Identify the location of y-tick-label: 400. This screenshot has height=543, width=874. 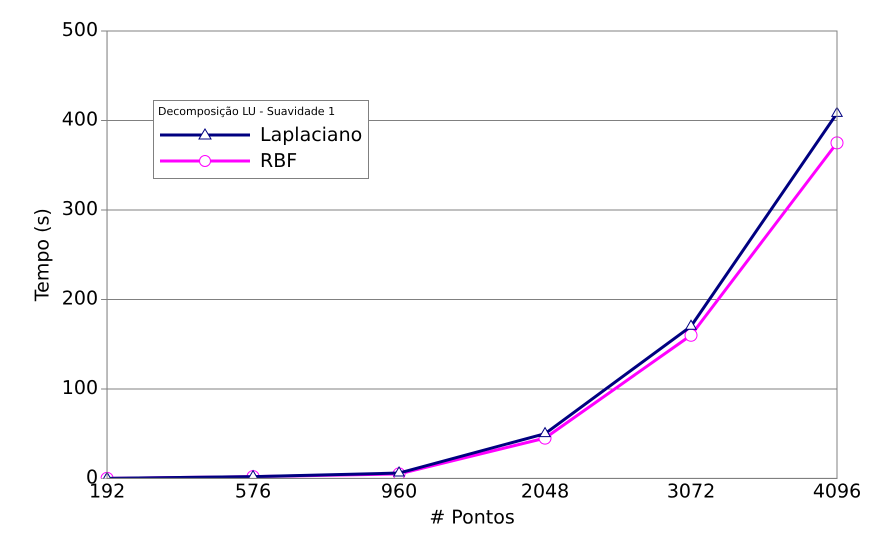
(80, 119).